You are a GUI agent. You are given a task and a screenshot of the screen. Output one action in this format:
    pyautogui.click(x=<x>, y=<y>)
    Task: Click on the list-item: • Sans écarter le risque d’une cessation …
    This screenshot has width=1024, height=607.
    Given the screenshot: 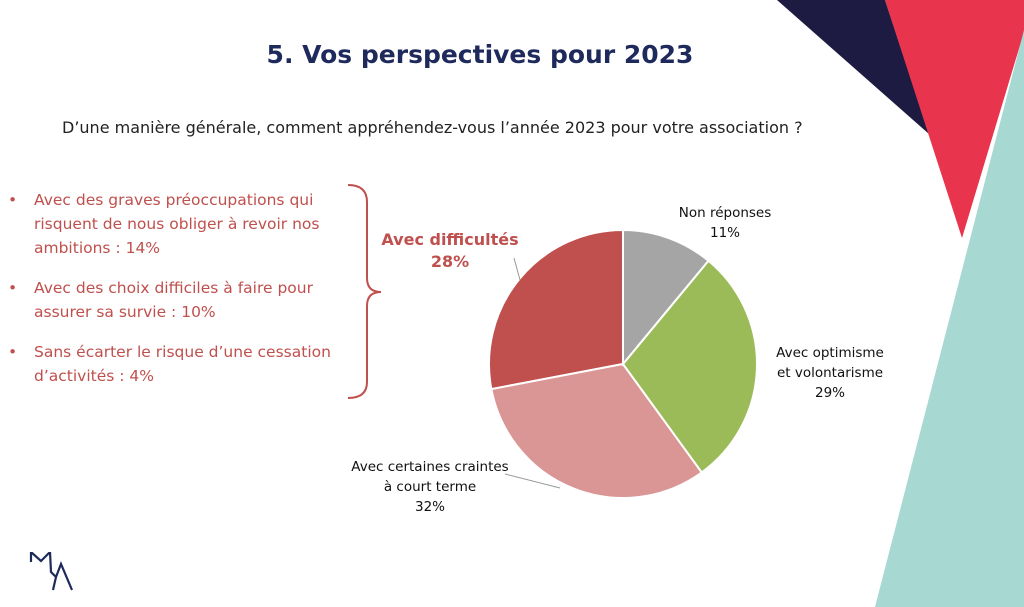 What is the action you would take?
    pyautogui.click(x=178, y=364)
    